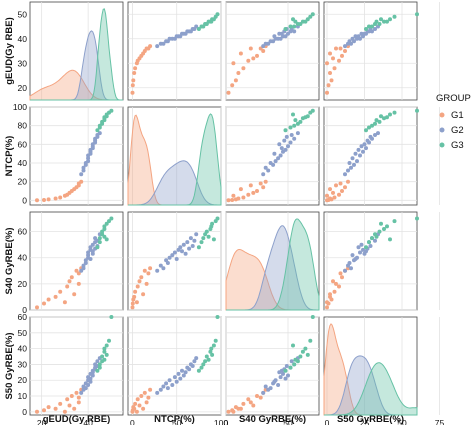 This screenshot has width=474, height=425. What do you see at coordinates (174, 183) in the screenshot?
I see `density-ntcp-g2` at bounding box center [174, 183].